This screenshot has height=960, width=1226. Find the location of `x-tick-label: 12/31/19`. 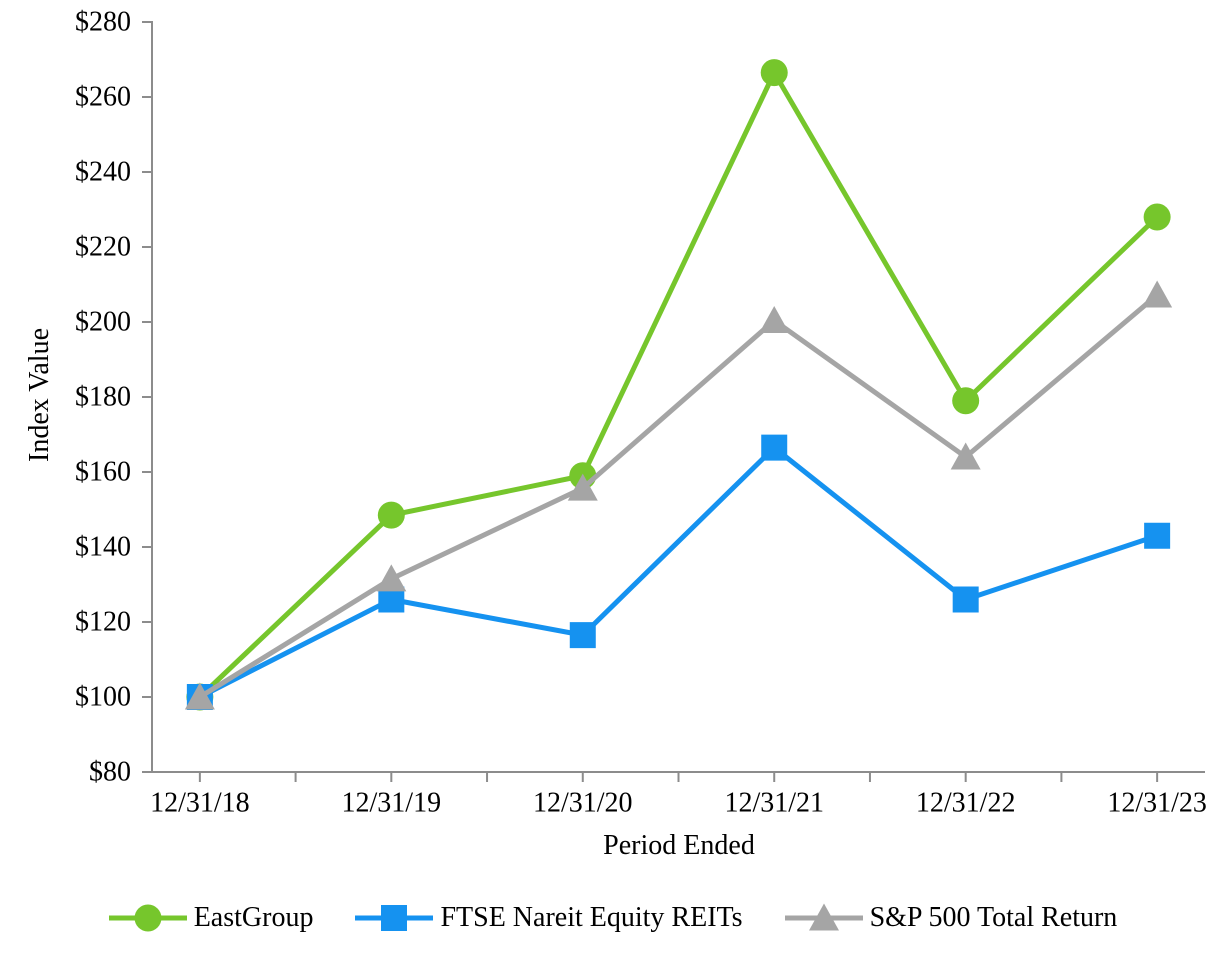

x-tick-label: 12/31/19 is located at coordinates (392, 803).